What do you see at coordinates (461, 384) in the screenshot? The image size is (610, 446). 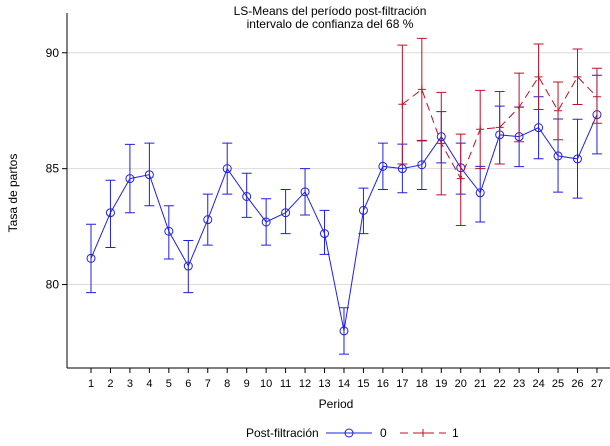 I see `x-tick-label: 20` at bounding box center [461, 384].